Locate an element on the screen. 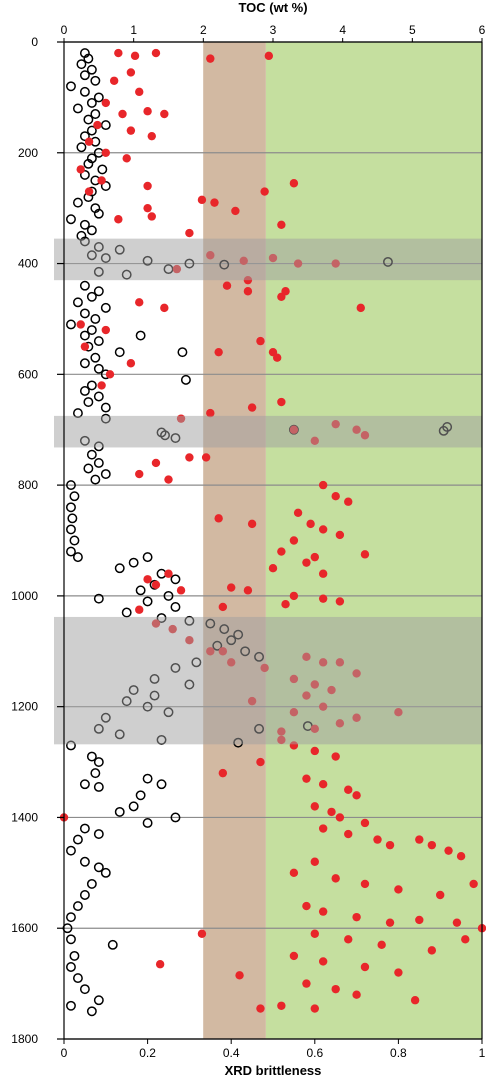 The height and width of the screenshot is (1079, 486). y-tick-label-9: 1800 is located at coordinates (24, 1039).